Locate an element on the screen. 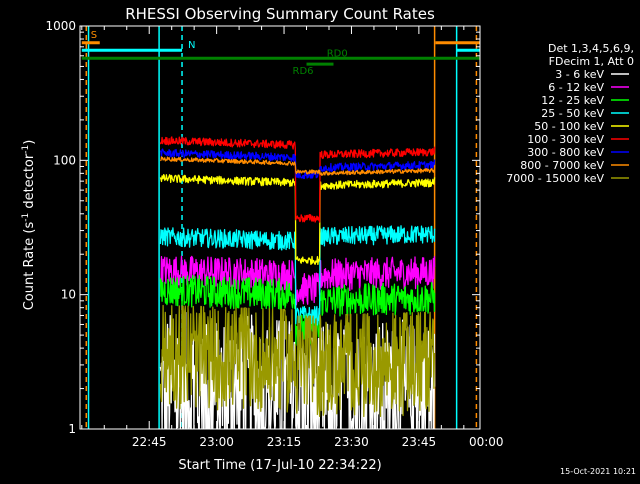 Image resolution: width=640 pixels, height=484 pixels. x-axis-label: Start Time (17-Jul-10 22:34:22) is located at coordinates (279, 465).